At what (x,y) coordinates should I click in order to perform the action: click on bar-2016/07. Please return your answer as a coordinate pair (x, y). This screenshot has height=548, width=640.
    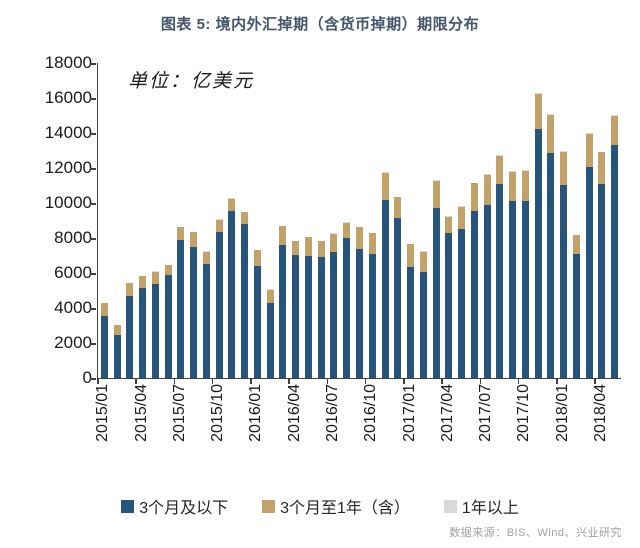
    Looking at the image, I should click on (334, 305).